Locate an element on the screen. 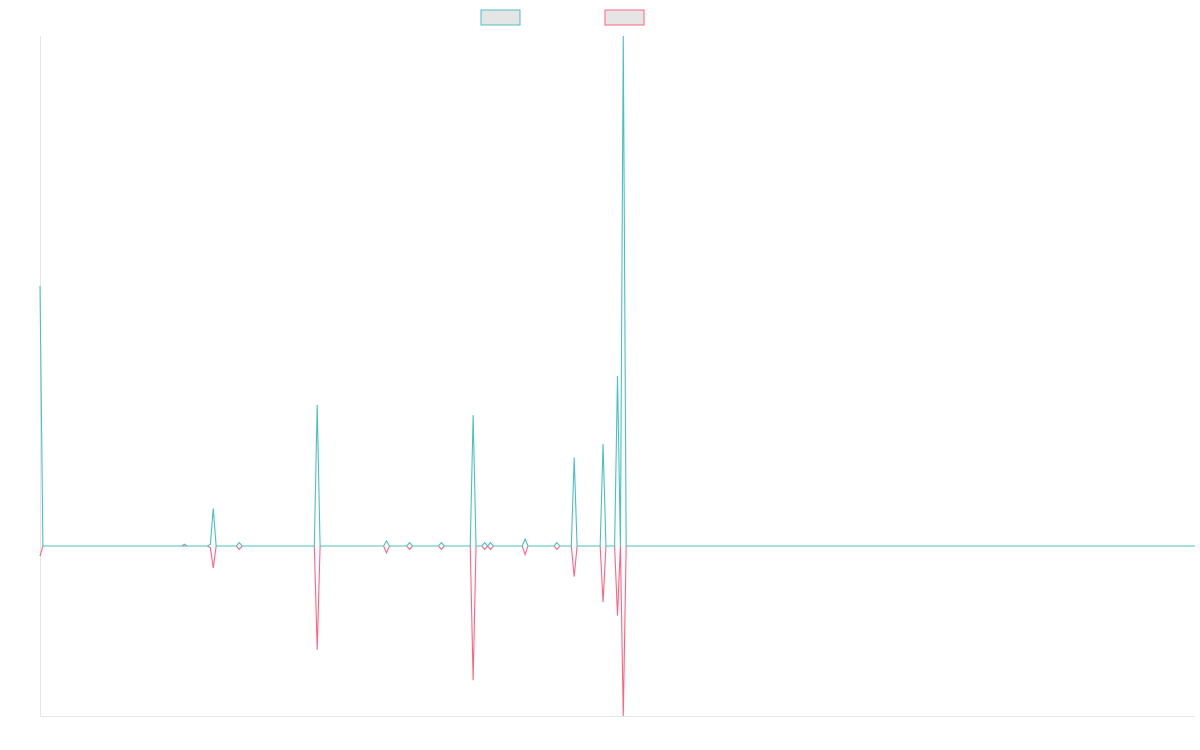 The height and width of the screenshot is (750, 1200). legend is located at coordinates (562, 17).